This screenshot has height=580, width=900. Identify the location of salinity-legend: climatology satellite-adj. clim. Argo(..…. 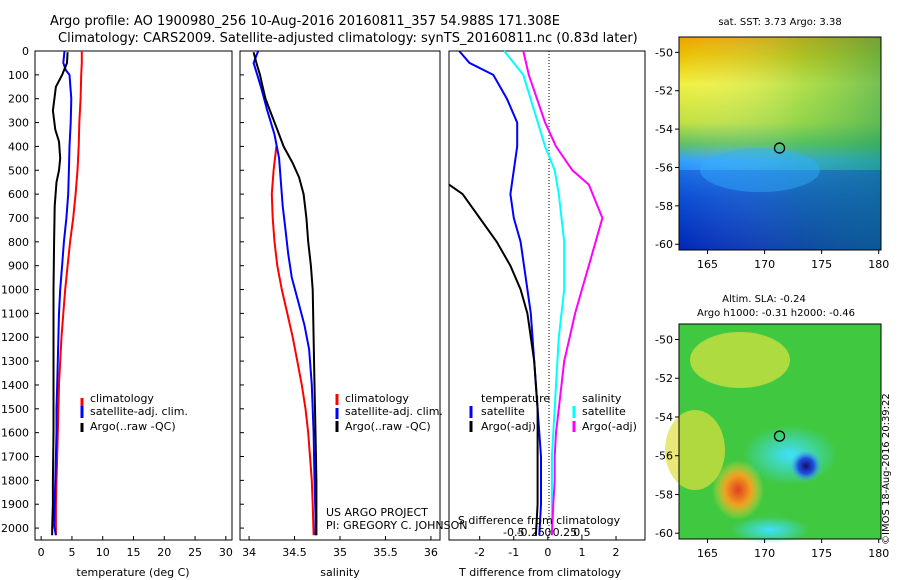
(389, 412).